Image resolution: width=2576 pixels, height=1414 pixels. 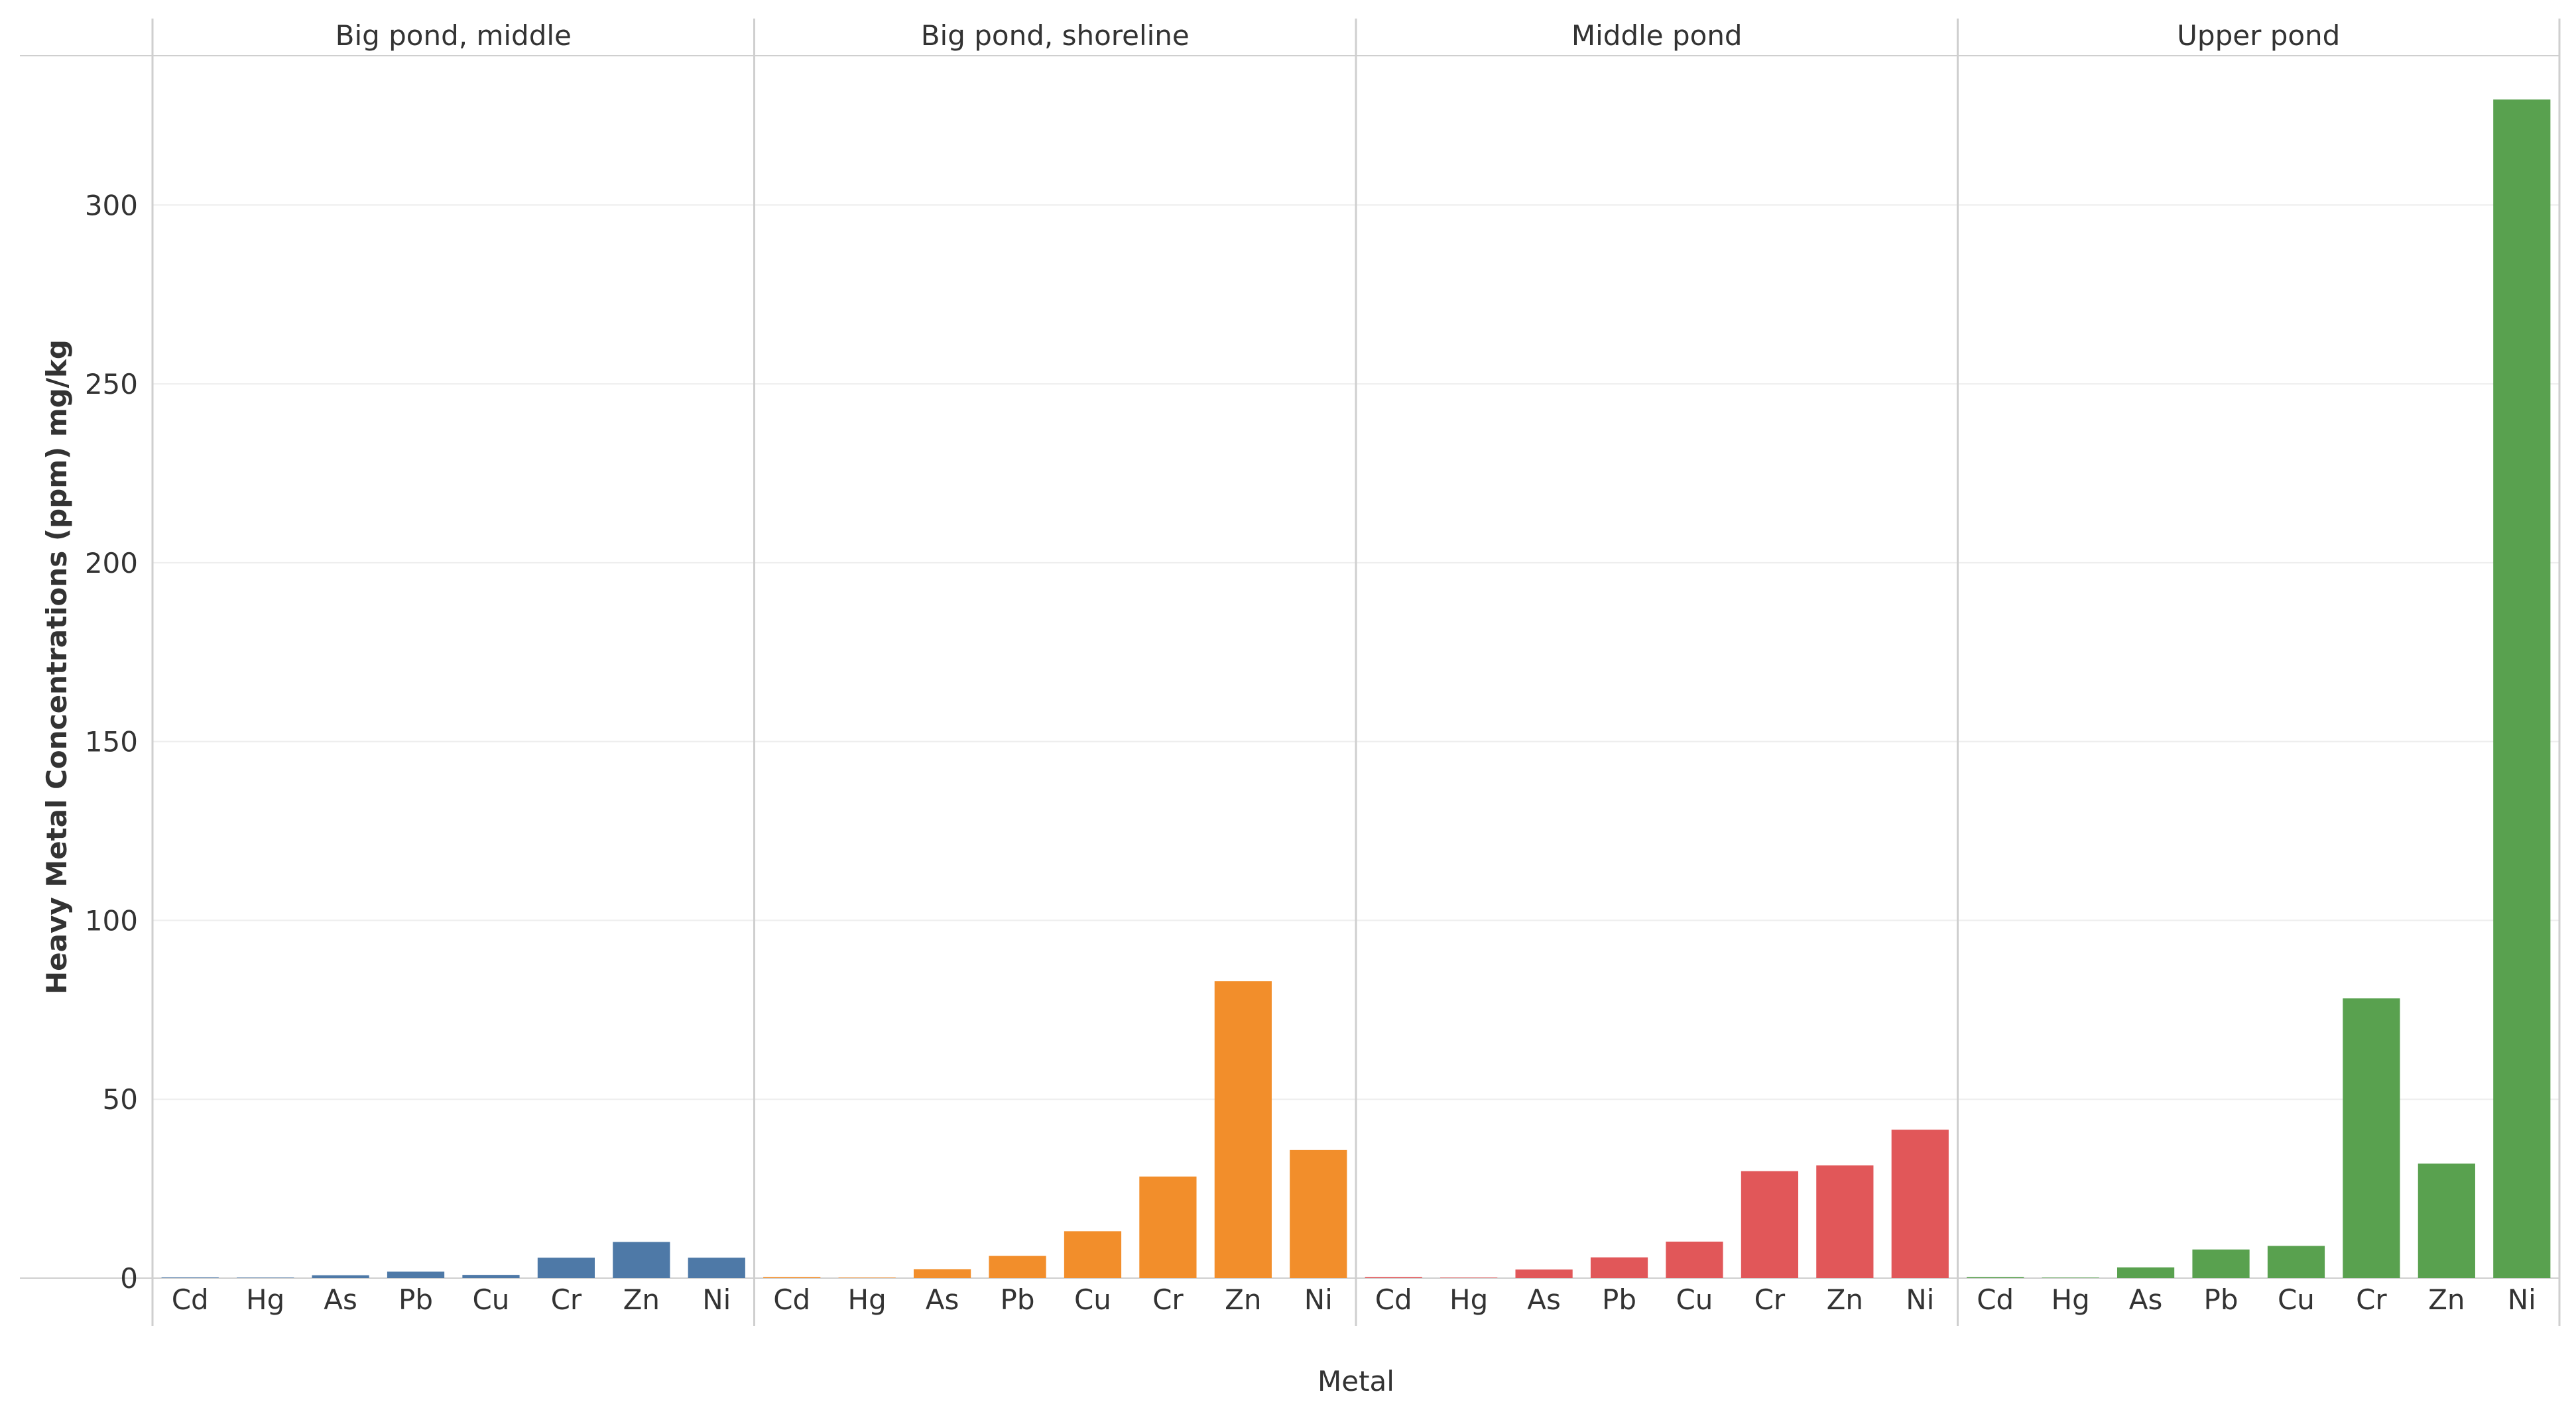 What do you see at coordinates (1657, 36) in the screenshot?
I see `panel-title: Middle pond` at bounding box center [1657, 36].